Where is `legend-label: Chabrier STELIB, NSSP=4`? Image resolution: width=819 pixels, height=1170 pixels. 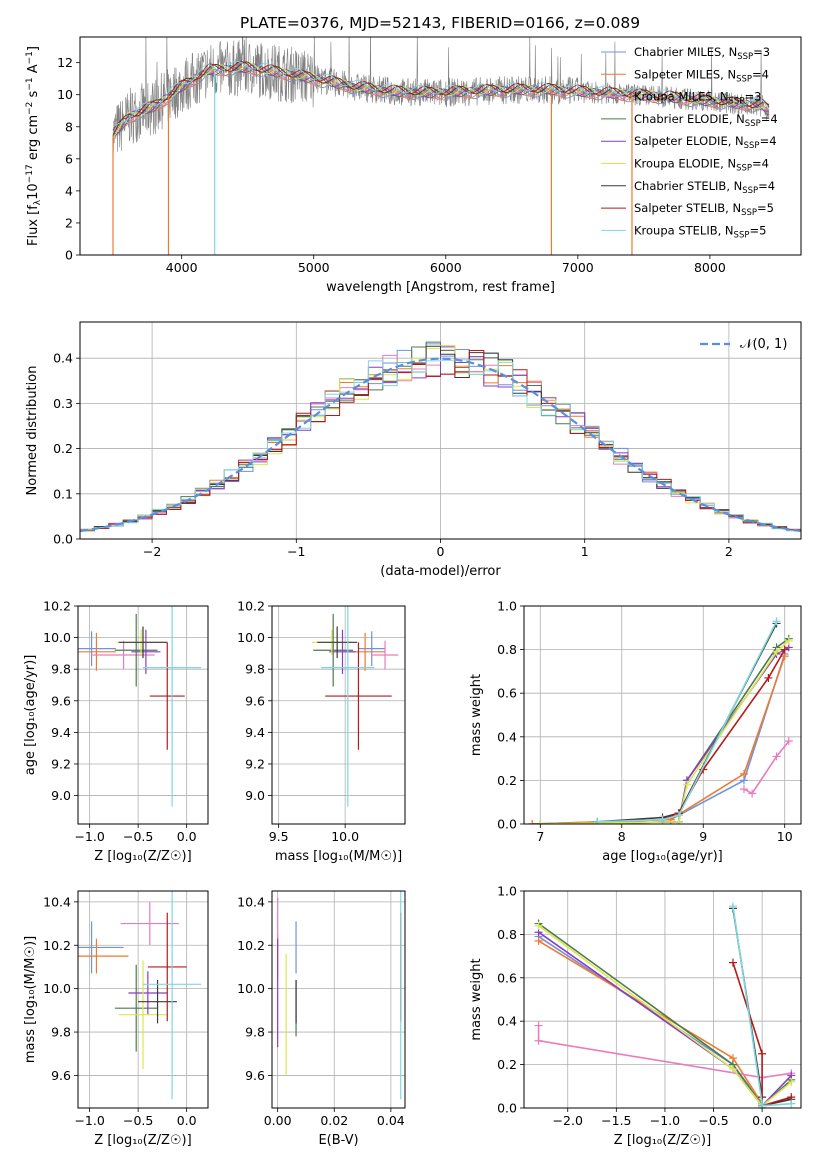 legend-label: Chabrier STELIB, NSSP=4 is located at coordinates (704, 187).